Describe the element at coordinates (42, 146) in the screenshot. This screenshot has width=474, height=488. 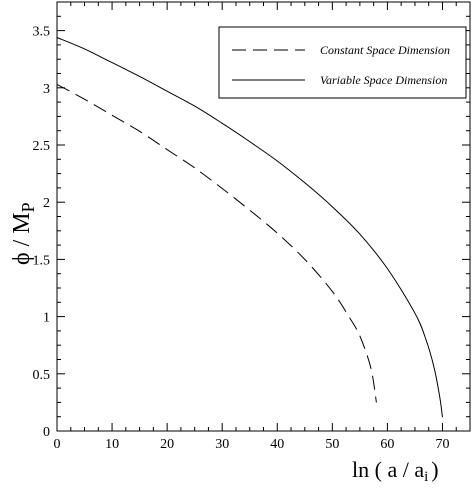
I see `y-tick-label: 2.5` at that location.